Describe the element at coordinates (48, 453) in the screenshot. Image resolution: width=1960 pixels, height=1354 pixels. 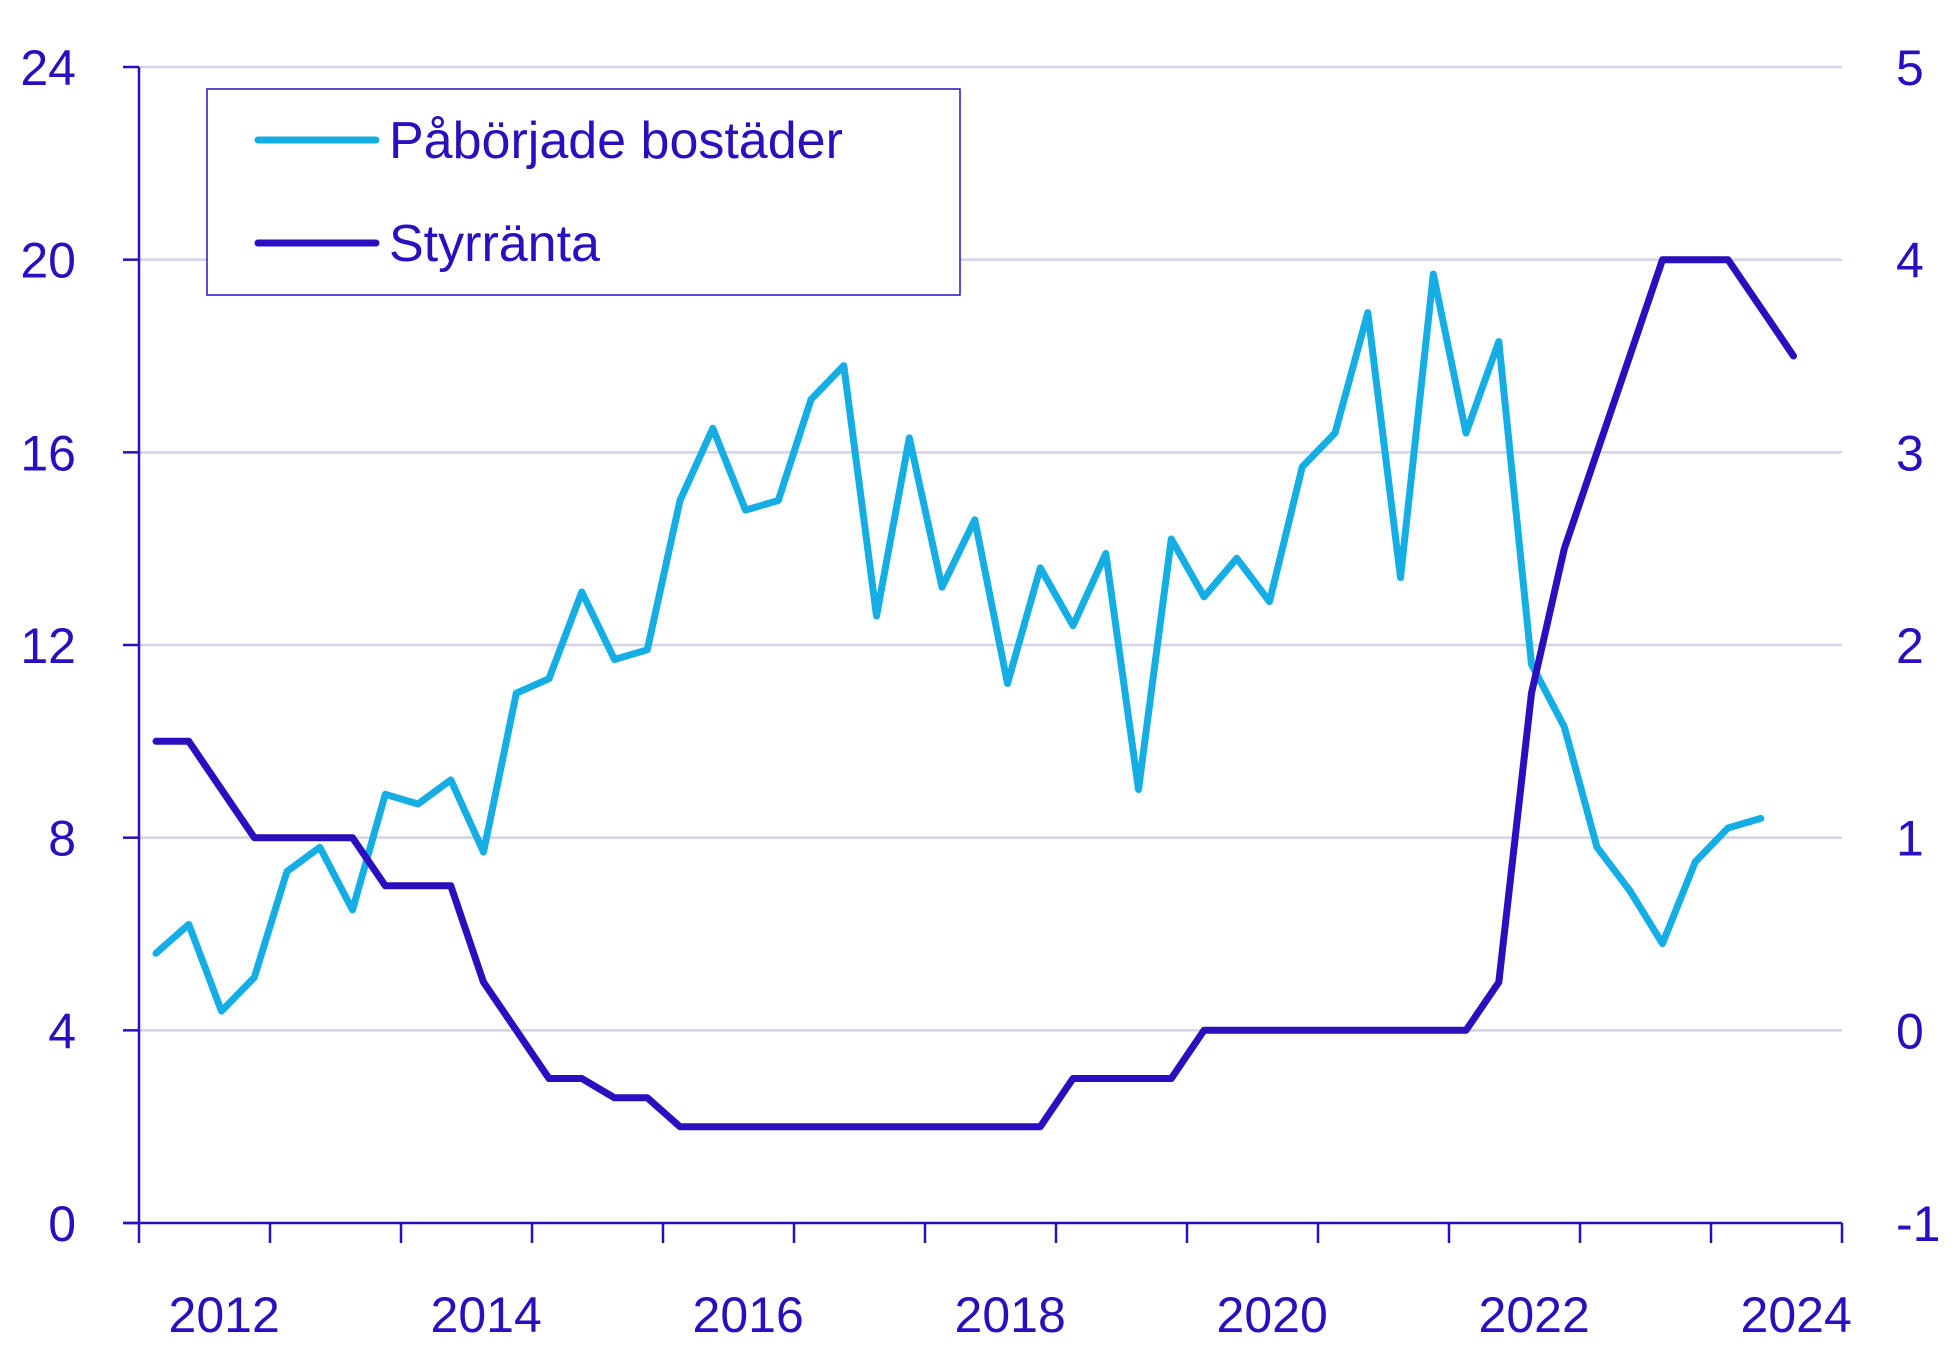
I see `y-left-tick-label: 16` at that location.